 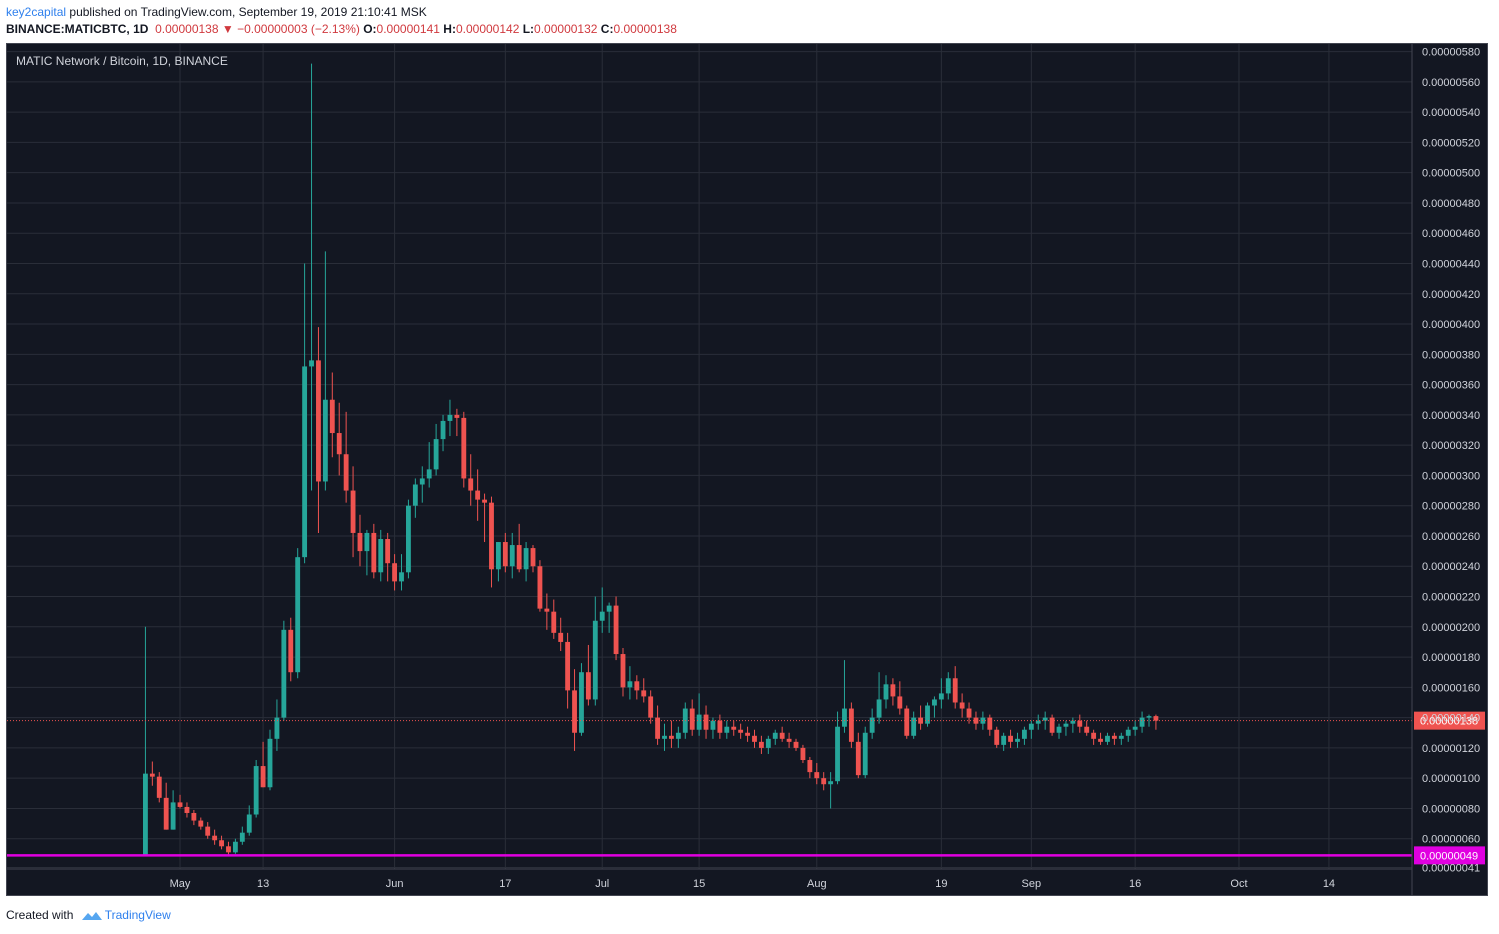 What do you see at coordinates (1451, 537) in the screenshot?
I see `y-tick-label: 0.00000260` at bounding box center [1451, 537].